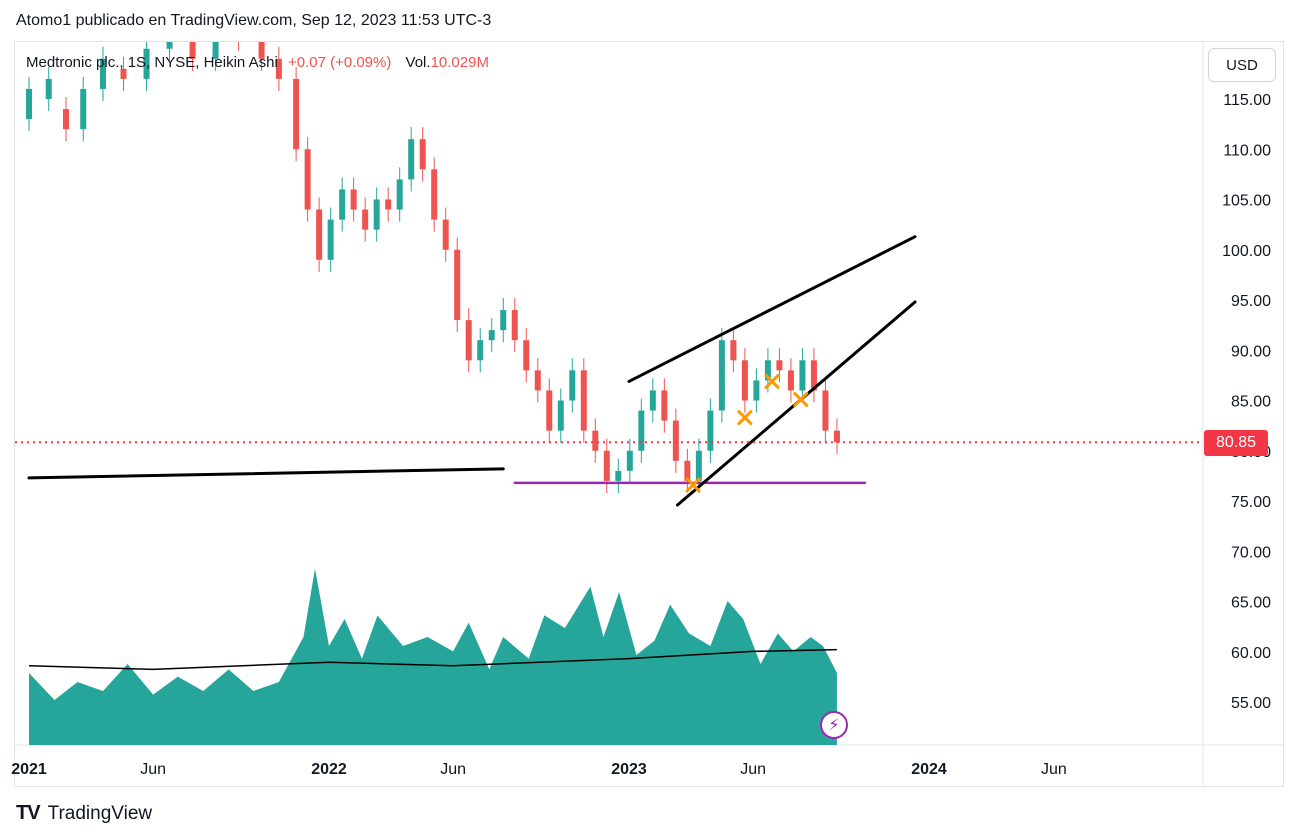  What do you see at coordinates (329, 769) in the screenshot?
I see `time-tick-label: 2022` at bounding box center [329, 769].